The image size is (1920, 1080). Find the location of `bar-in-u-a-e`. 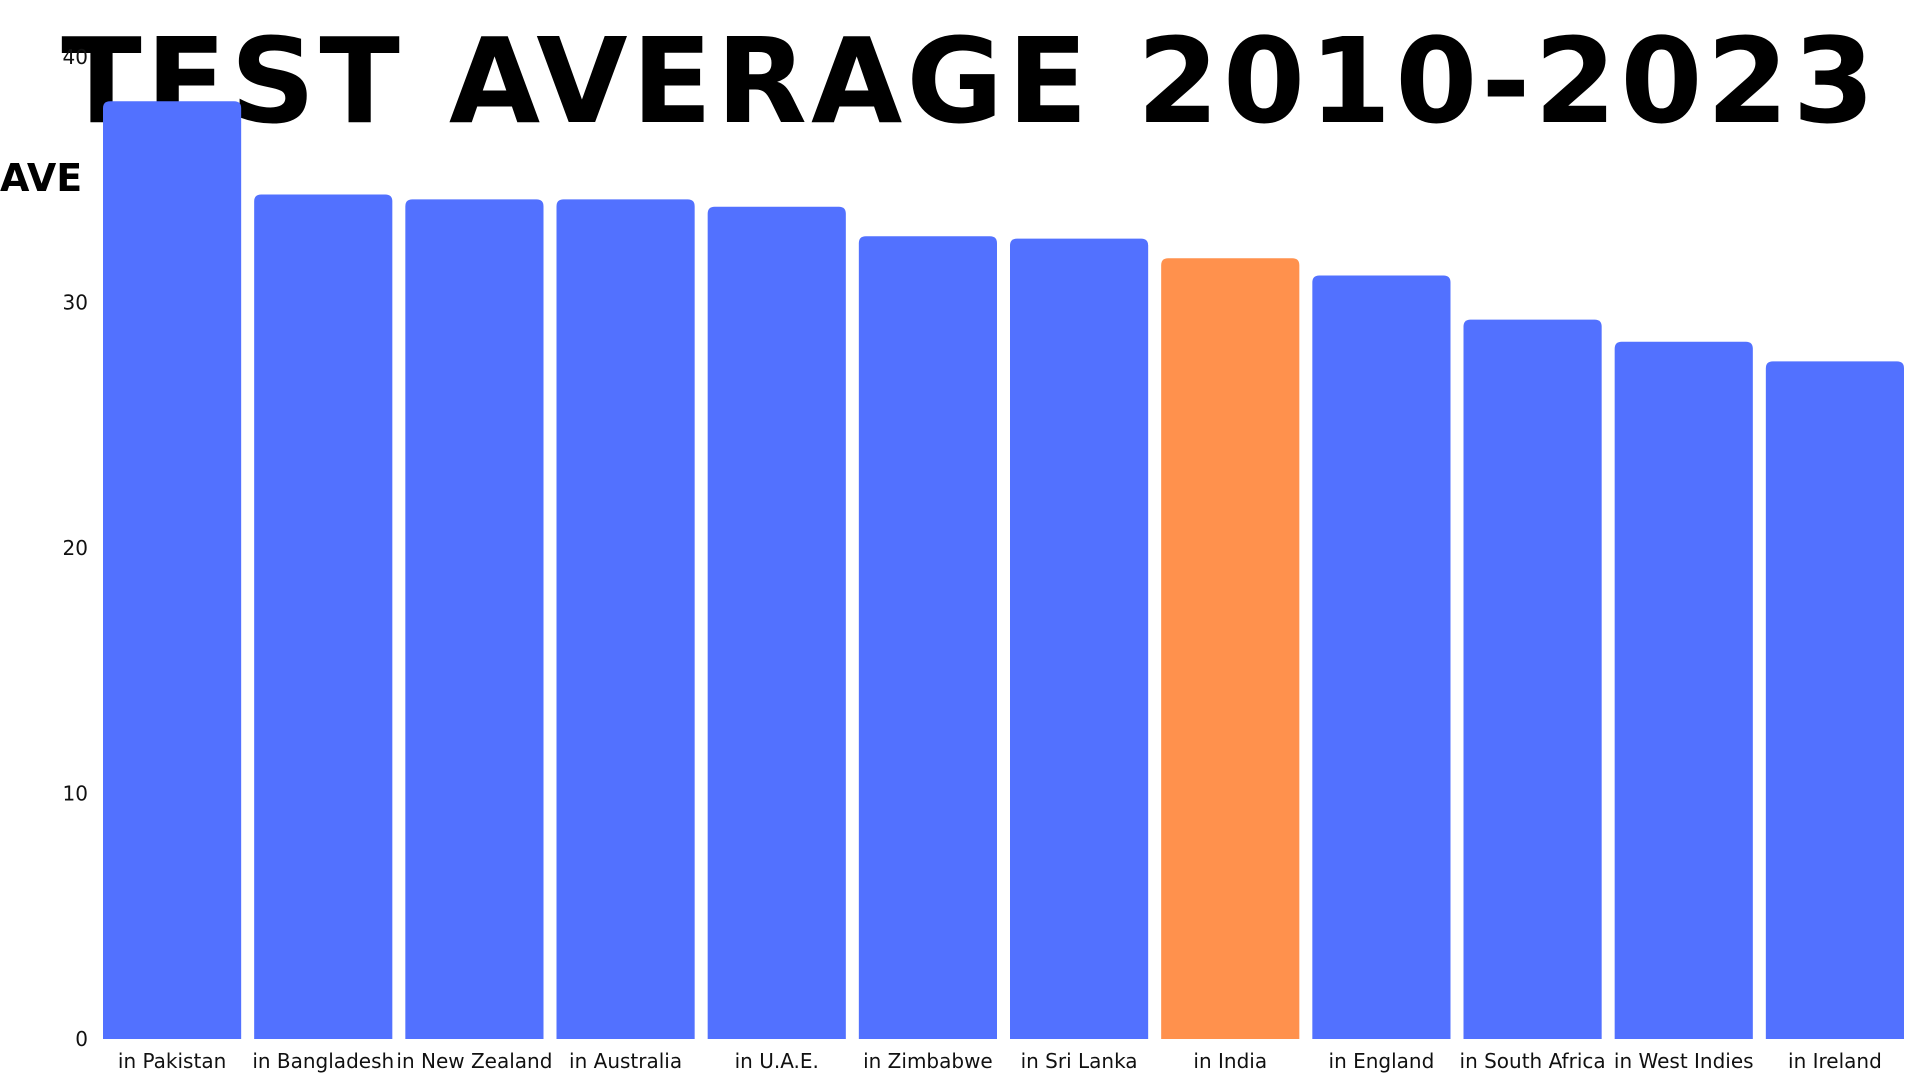

bar-in-u-a-e is located at coordinates (776, 622).